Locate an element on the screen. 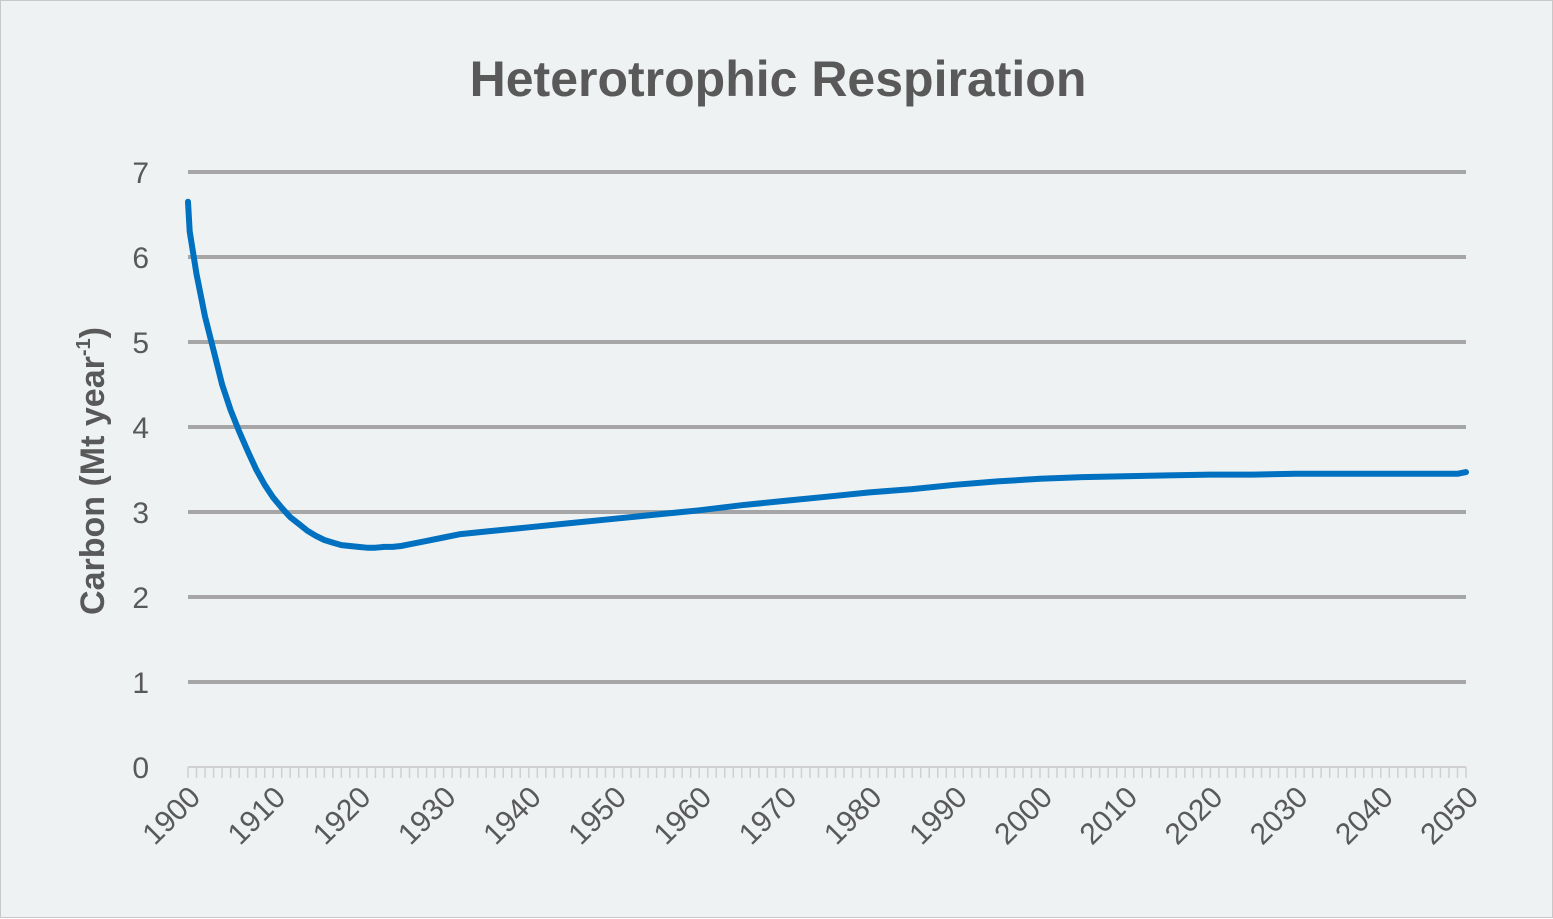 The height and width of the screenshot is (919, 1553). y-axis-label: Carbon (Mt year-1) is located at coordinates (92, 471).